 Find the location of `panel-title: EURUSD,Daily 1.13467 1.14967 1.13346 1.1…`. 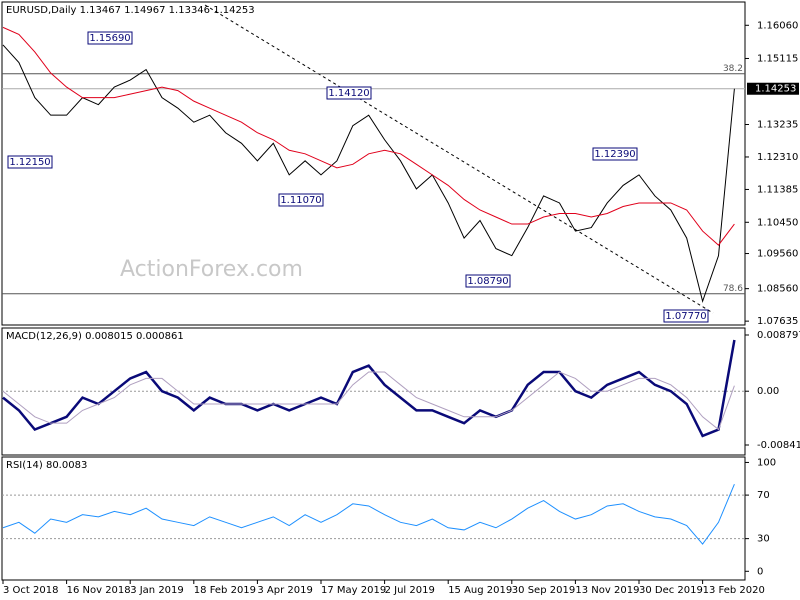

panel-title: EURUSD,Daily 1.13467 1.14967 1.13346 1.1… is located at coordinates (130, 10).